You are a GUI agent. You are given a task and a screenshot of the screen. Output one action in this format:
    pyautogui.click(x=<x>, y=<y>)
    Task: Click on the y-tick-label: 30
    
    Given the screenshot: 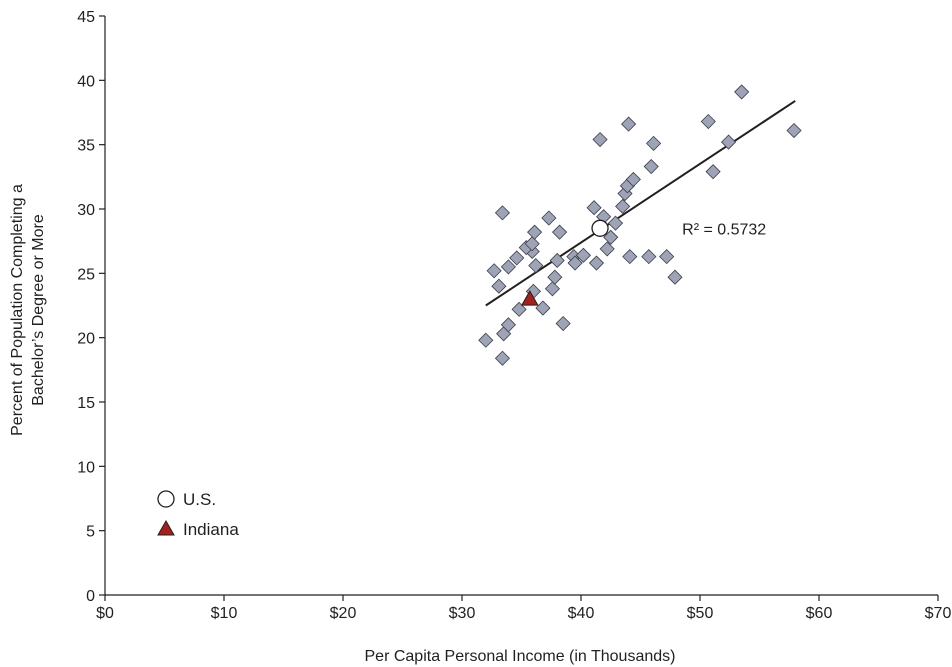 What is the action you would take?
    pyautogui.click(x=86, y=210)
    